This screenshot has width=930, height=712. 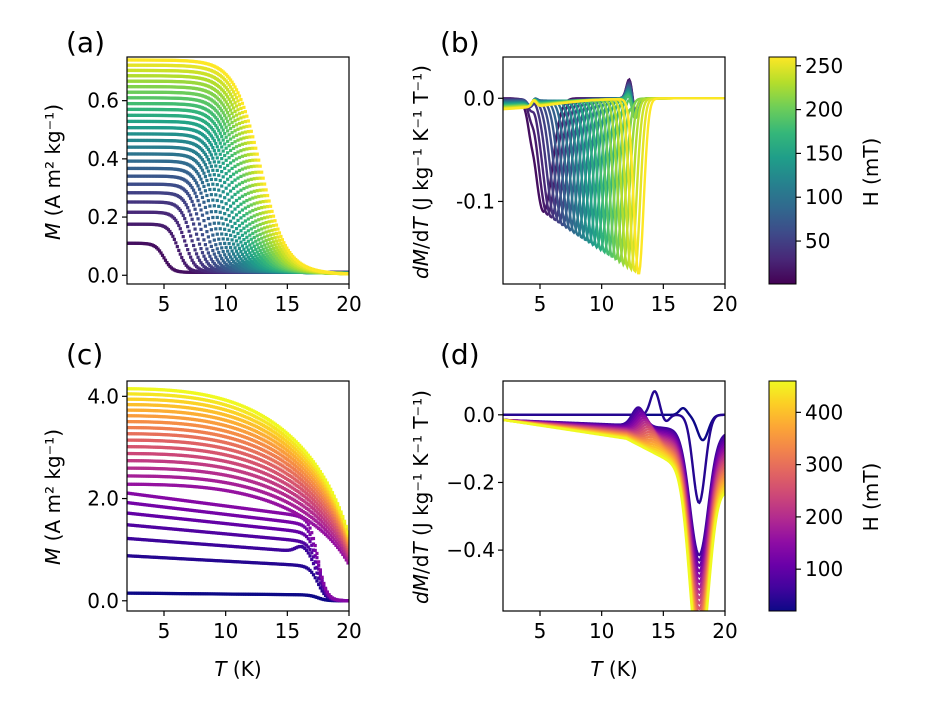 I want to click on marks-c, so click(x=238, y=495).